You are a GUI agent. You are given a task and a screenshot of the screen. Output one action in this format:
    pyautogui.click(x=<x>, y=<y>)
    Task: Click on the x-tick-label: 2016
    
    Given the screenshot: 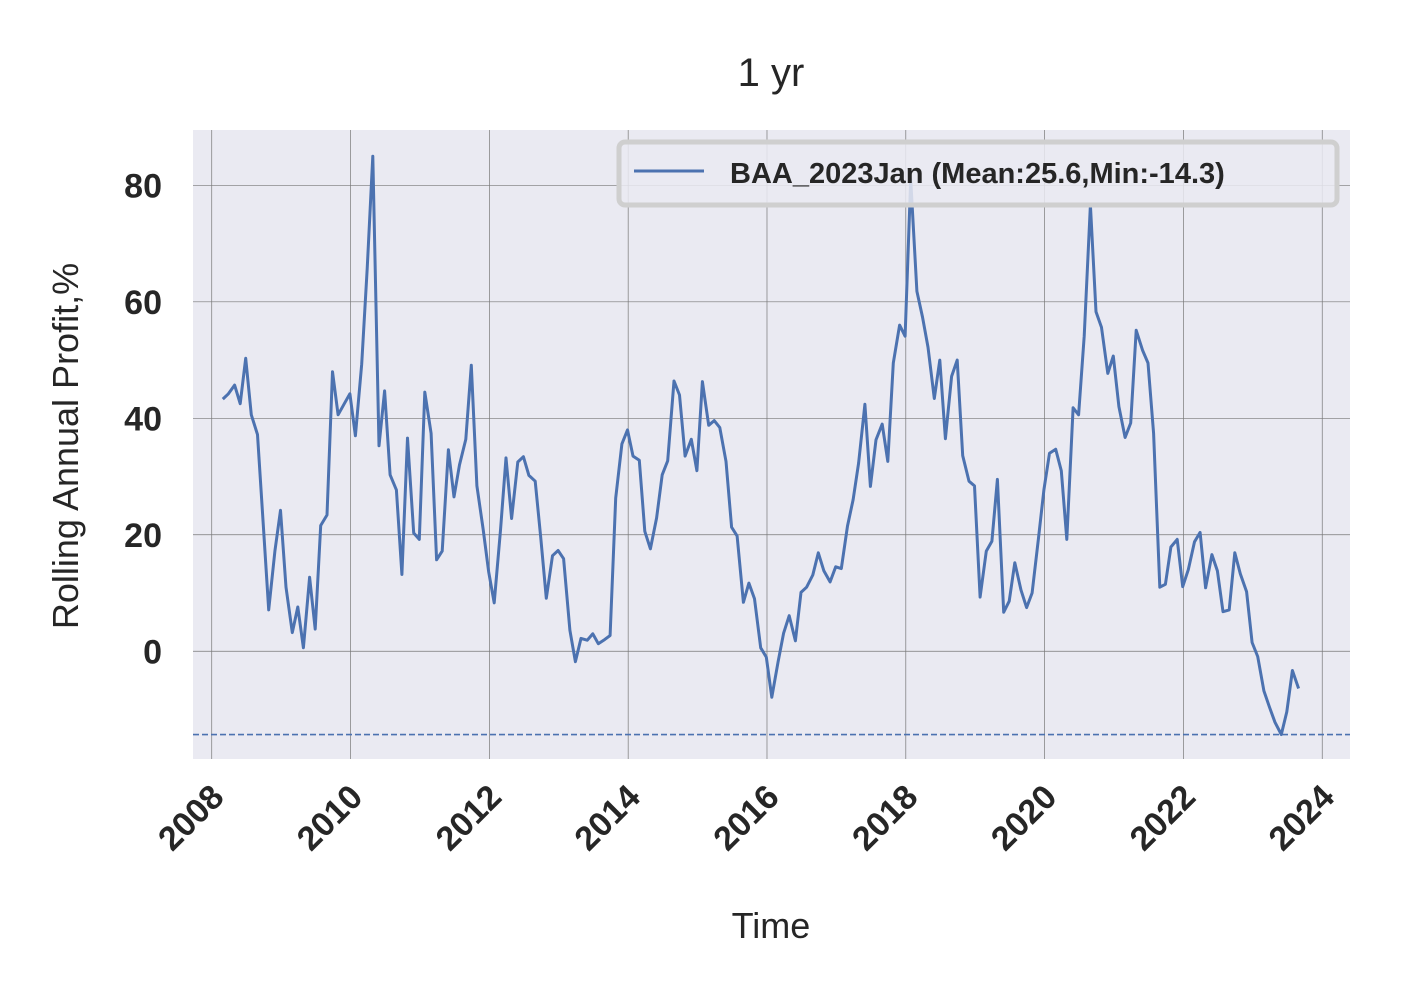 What is the action you would take?
    pyautogui.click(x=746, y=818)
    